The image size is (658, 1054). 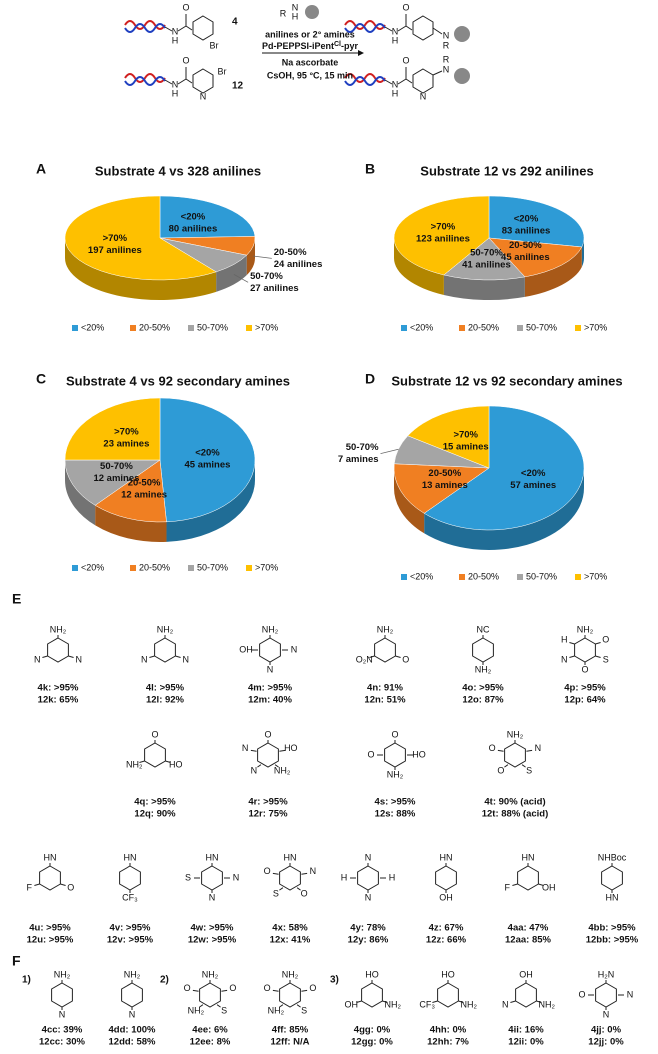 I want to click on yield: 4cc: 39%, so click(x=62, y=1030).